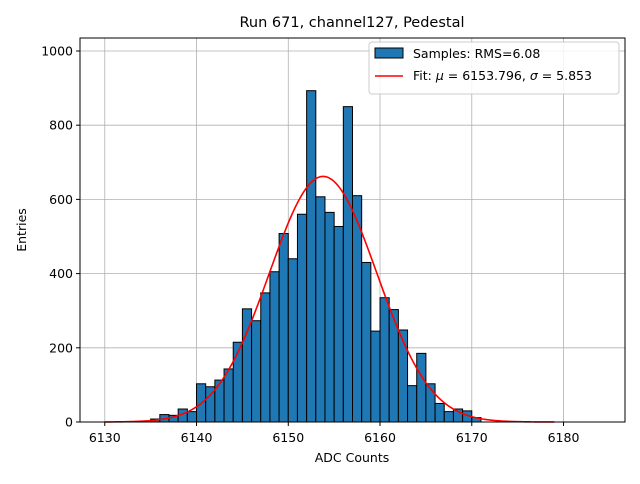 This screenshot has height=484, width=640. What do you see at coordinates (288, 437) in the screenshot?
I see `x-tick-label: 6150` at bounding box center [288, 437].